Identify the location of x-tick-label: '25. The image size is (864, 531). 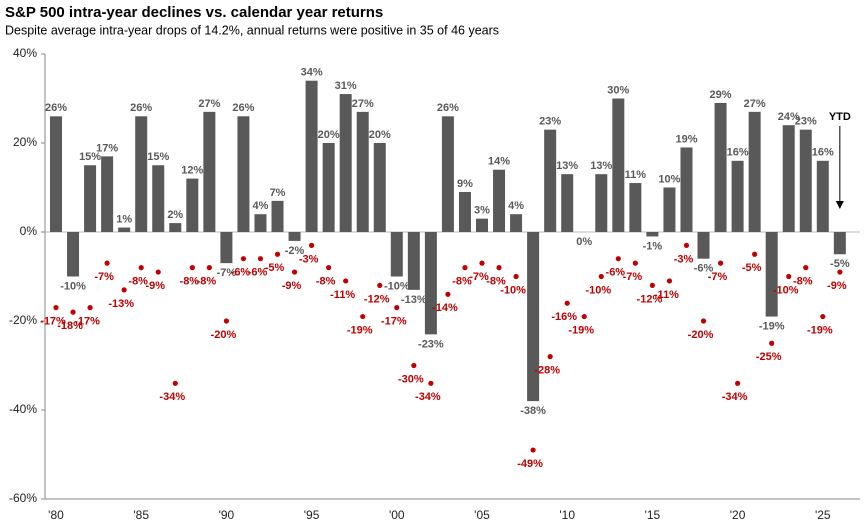
(823, 515).